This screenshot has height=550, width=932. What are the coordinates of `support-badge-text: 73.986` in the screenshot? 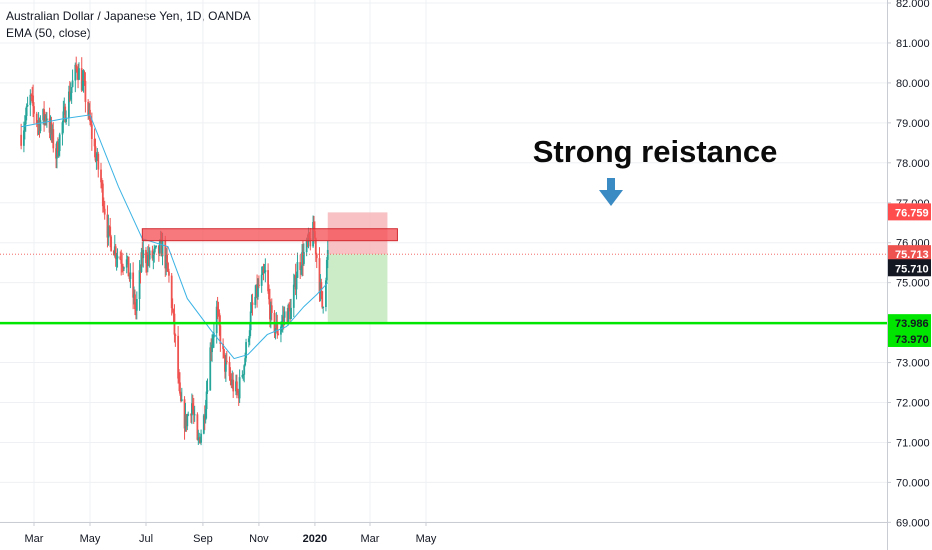 It's located at (912, 324).